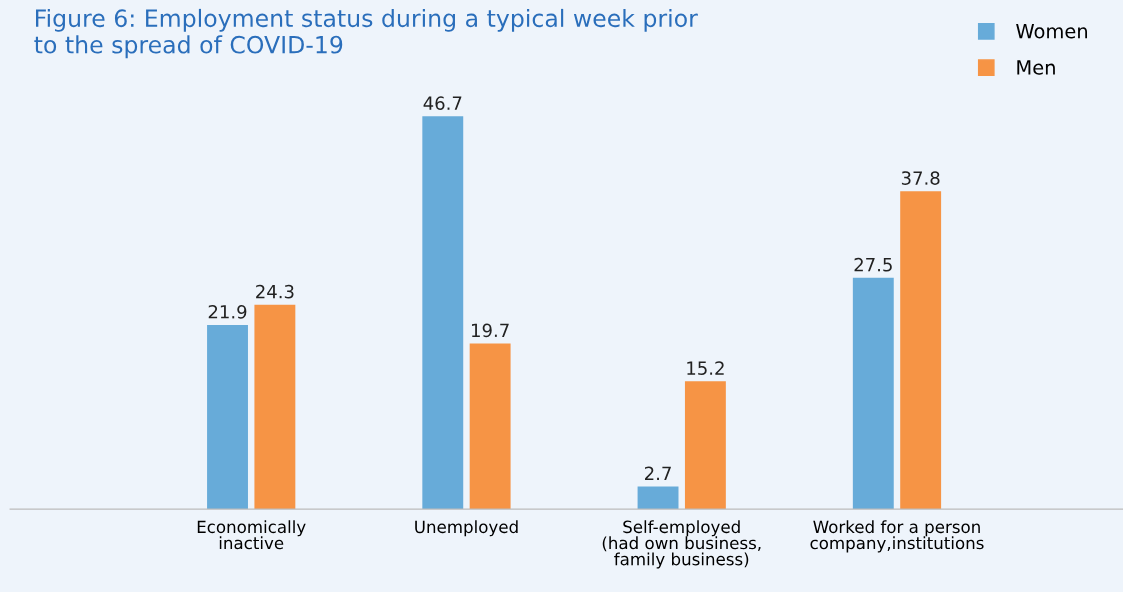 This screenshot has height=592, width=1123. What do you see at coordinates (490, 330) in the screenshot?
I see `data-label: 19.7` at bounding box center [490, 330].